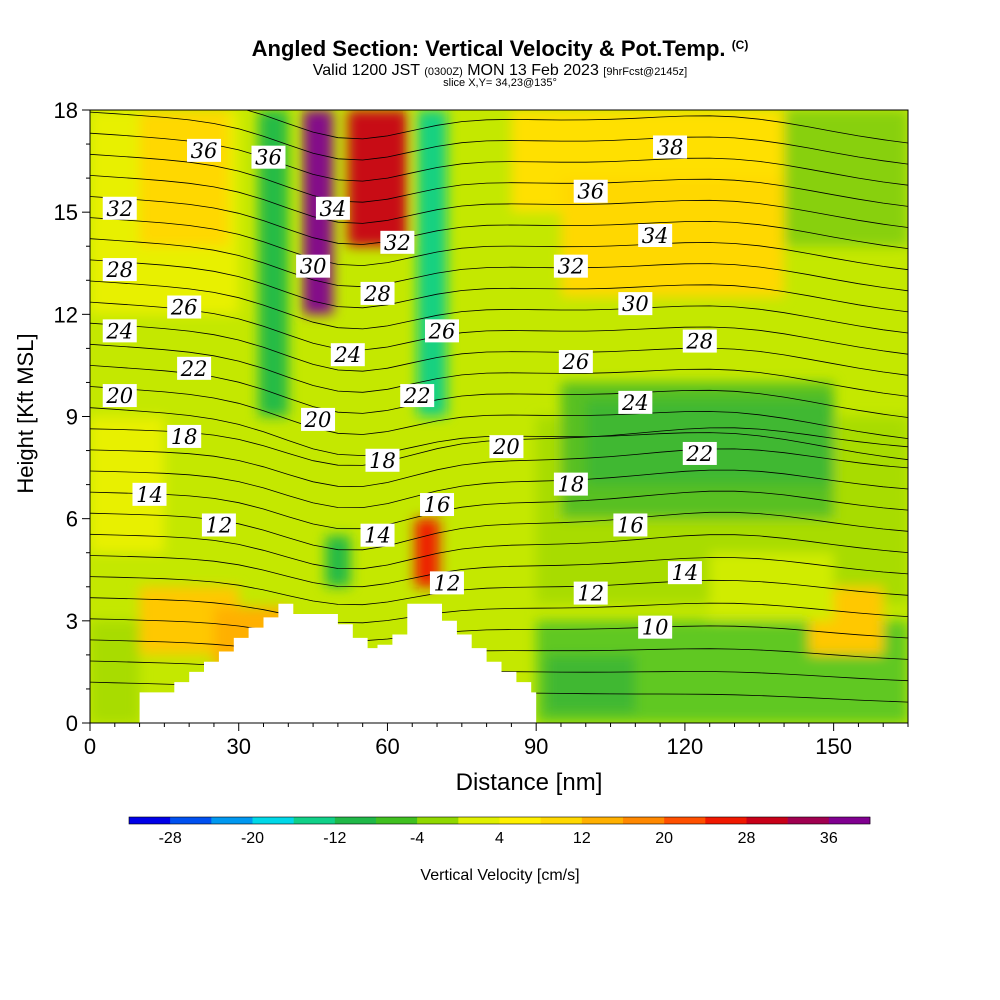 The height and width of the screenshot is (1000, 1000). Describe the element at coordinates (66, 314) in the screenshot. I see `y-tick-label: 12` at that location.